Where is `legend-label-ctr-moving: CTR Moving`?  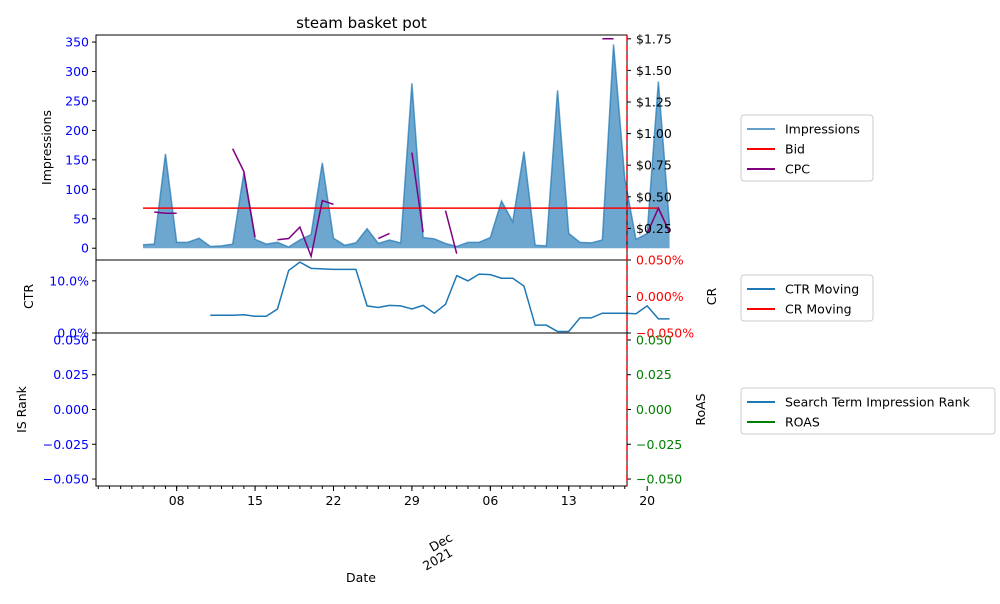 legend-label-ctr-moving: CTR Moving is located at coordinates (822, 289).